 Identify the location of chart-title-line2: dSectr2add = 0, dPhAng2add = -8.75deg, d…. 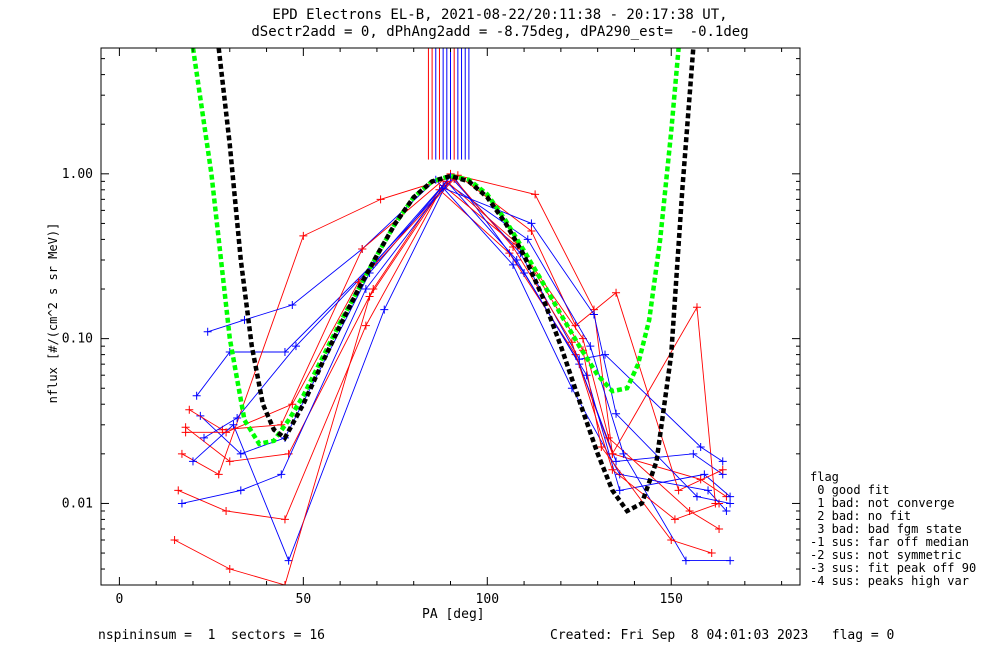
(500, 32).